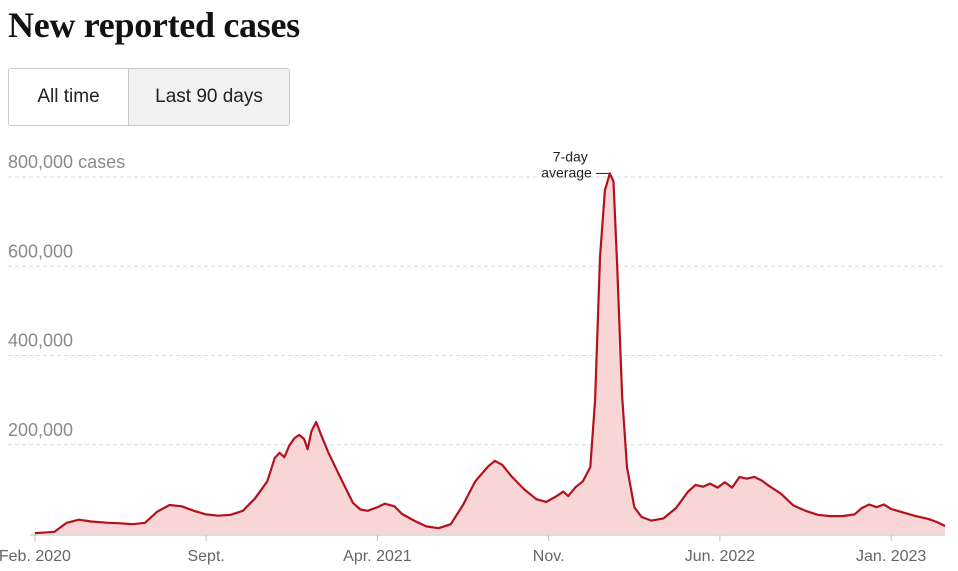  Describe the element at coordinates (35, 556) in the screenshot. I see `x-tick-label: Feb. 2020` at that location.